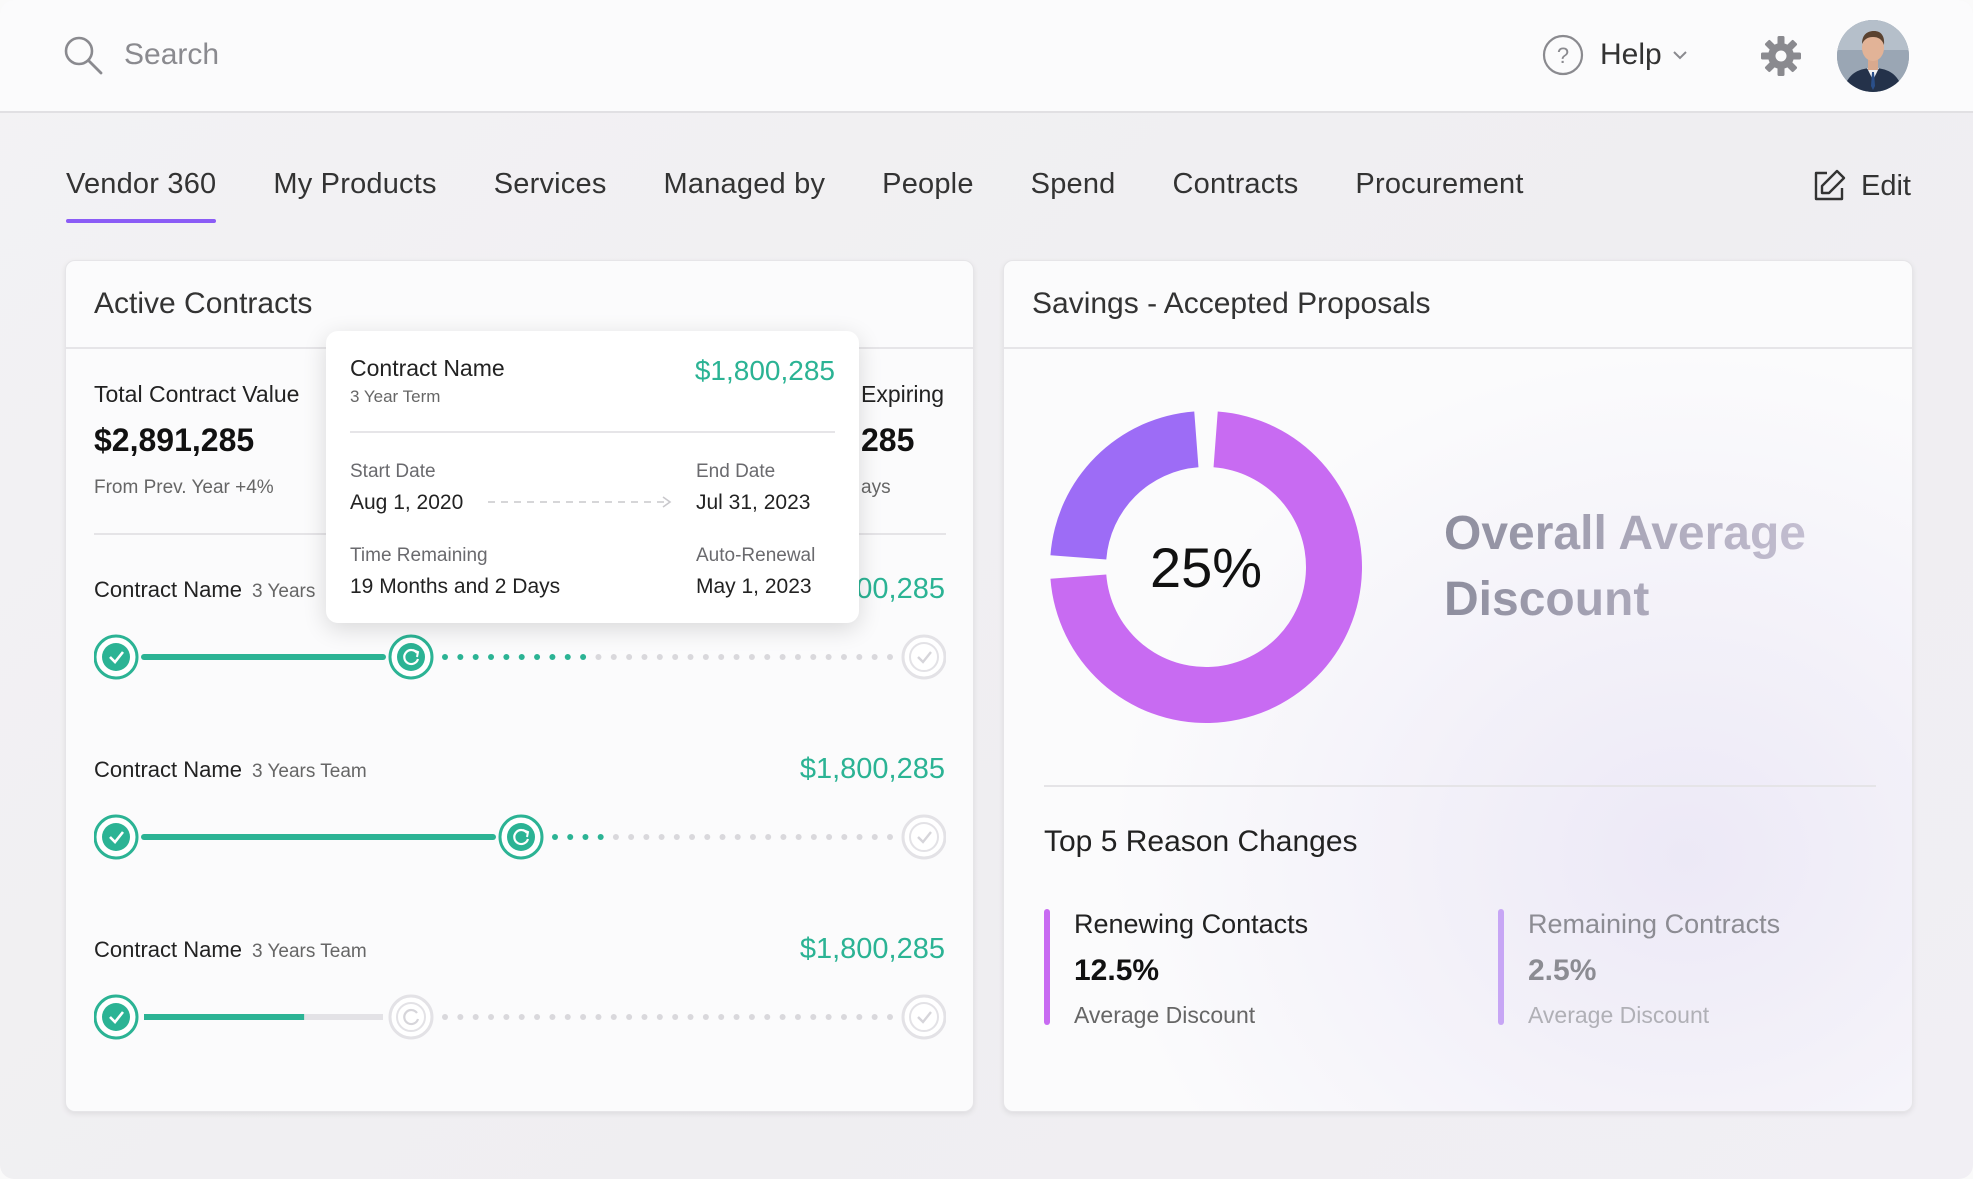  What do you see at coordinates (1654, 924) in the screenshot?
I see `reason-name: Remaining Contracts` at bounding box center [1654, 924].